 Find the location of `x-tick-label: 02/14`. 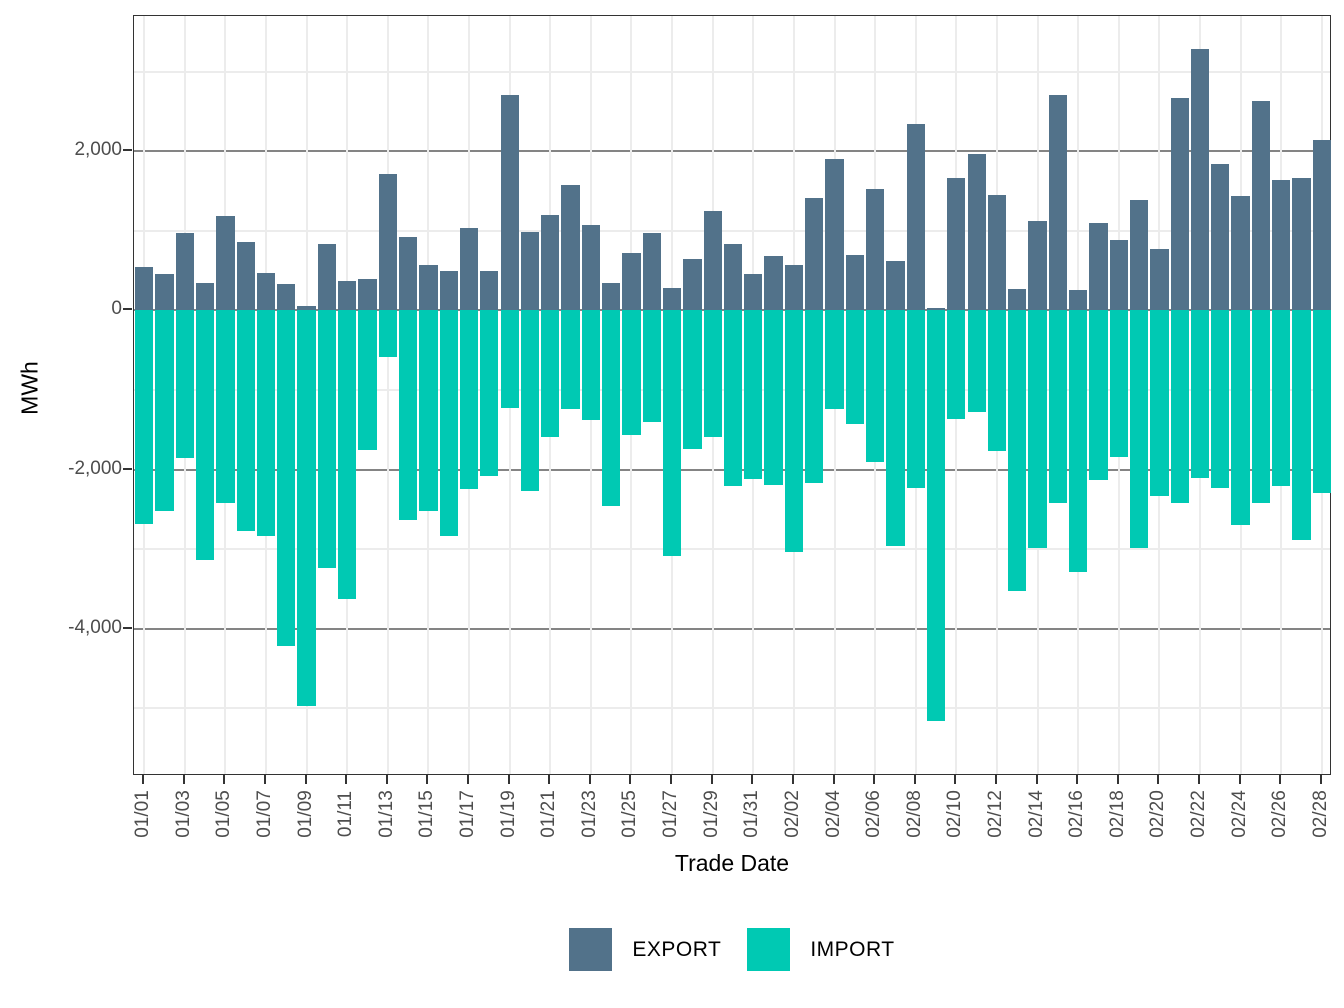

x-tick-label: 02/14 is located at coordinates (1036, 814).